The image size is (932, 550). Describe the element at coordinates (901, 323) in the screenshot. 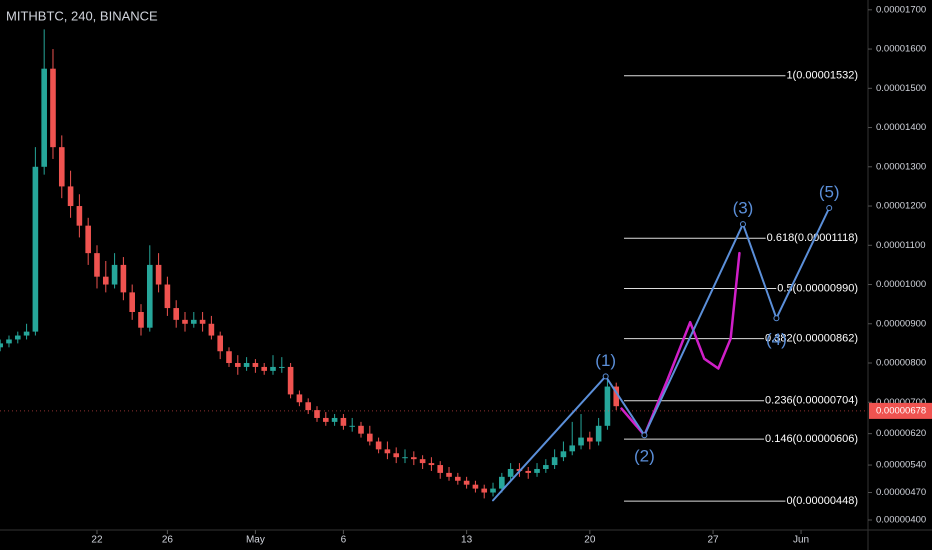

I see `y-tick-label: 0.00000900` at that location.